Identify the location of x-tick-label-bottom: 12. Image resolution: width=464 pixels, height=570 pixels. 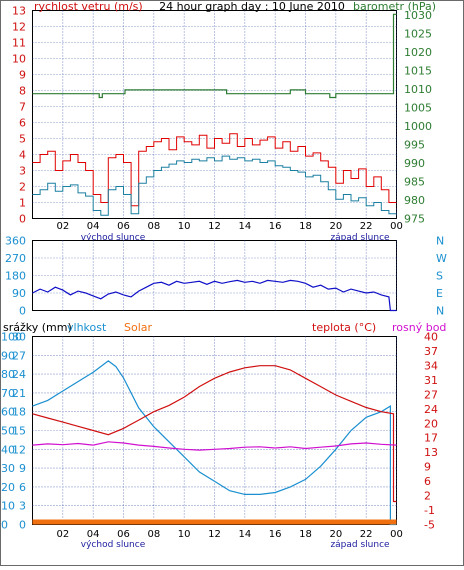
(214, 534).